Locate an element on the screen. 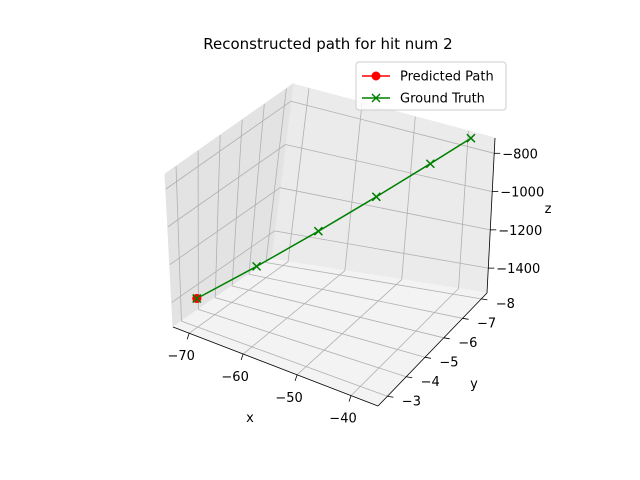  ground-truth-line is located at coordinates (334, 218).